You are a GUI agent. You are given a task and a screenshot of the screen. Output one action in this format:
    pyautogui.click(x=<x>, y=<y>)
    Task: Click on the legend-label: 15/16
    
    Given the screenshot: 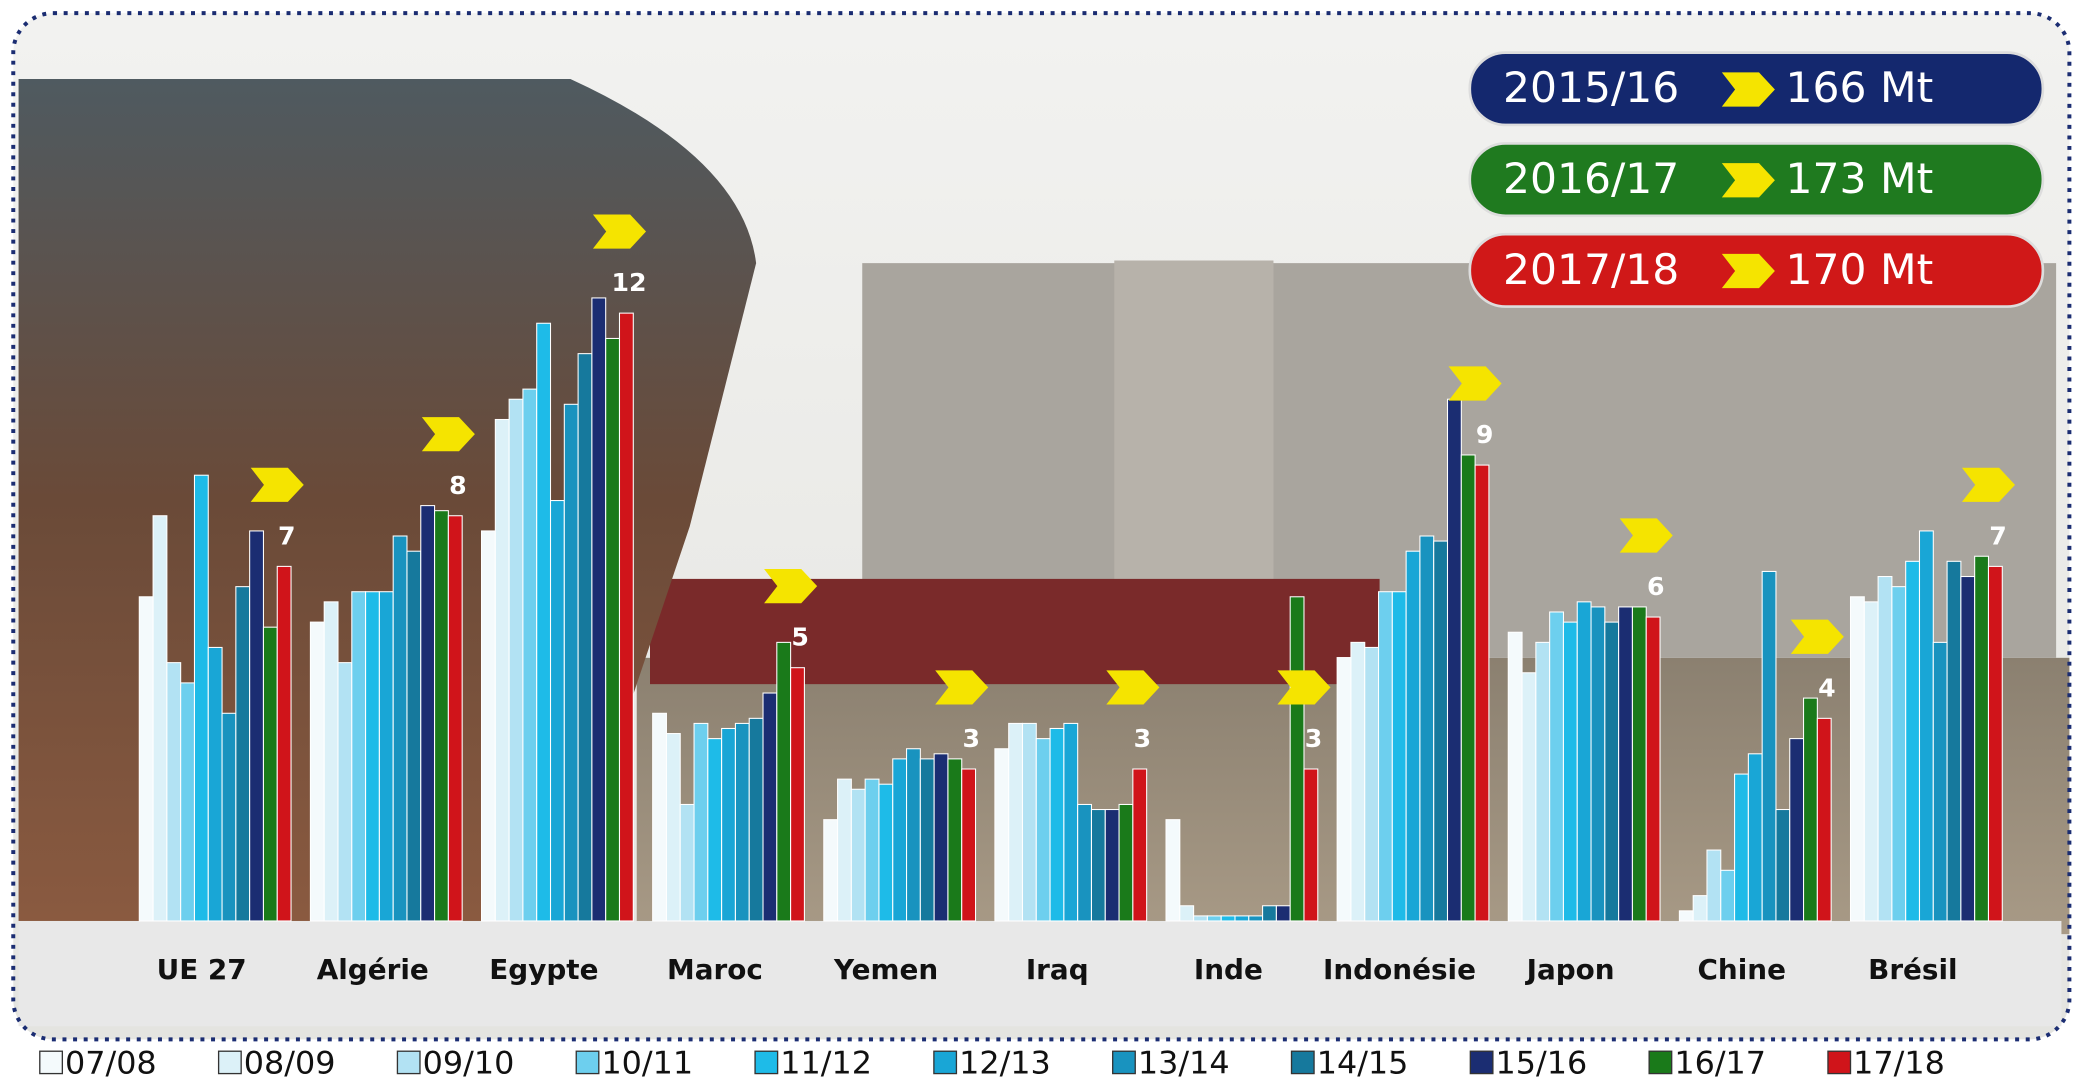 What is the action you would take?
    pyautogui.click(x=1542, y=1063)
    